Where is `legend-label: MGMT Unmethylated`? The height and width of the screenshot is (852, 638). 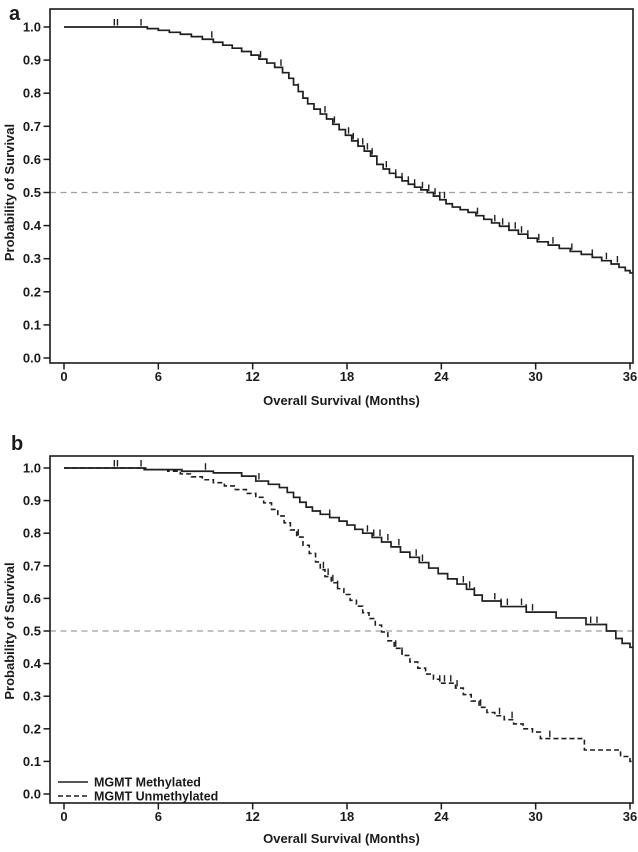
legend-label: MGMT Unmethylated is located at coordinates (156, 797).